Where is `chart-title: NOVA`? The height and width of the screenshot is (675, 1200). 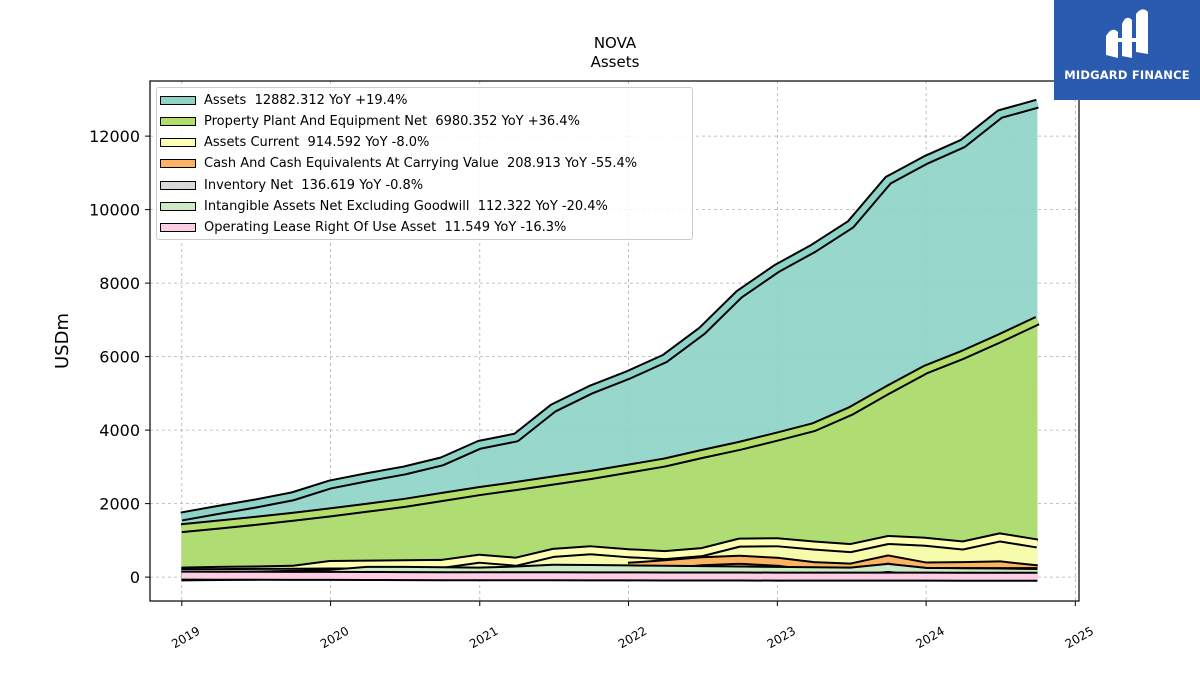 chart-title: NOVA is located at coordinates (615, 43).